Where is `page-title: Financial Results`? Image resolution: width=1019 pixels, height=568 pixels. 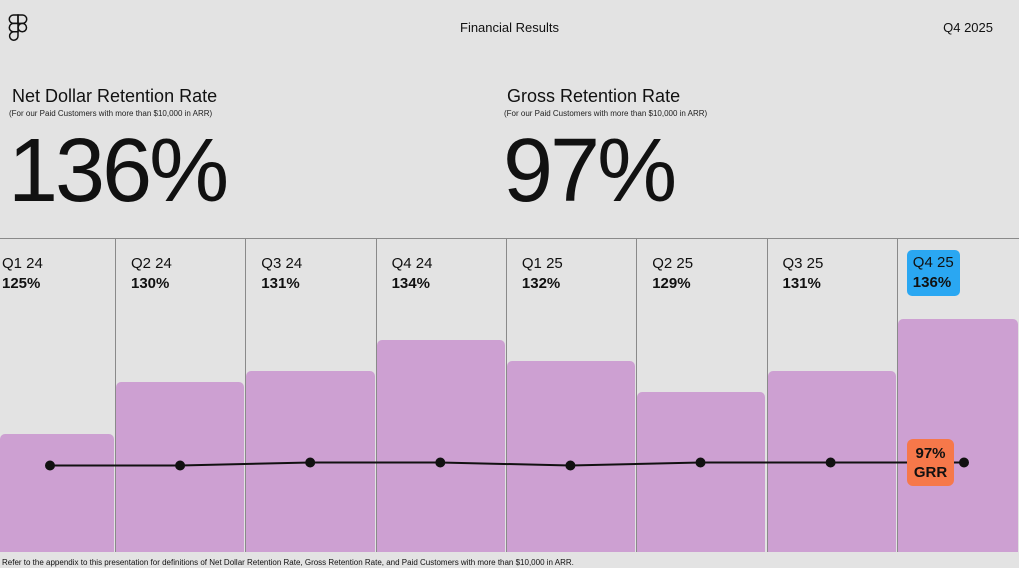 page-title: Financial Results is located at coordinates (509, 27).